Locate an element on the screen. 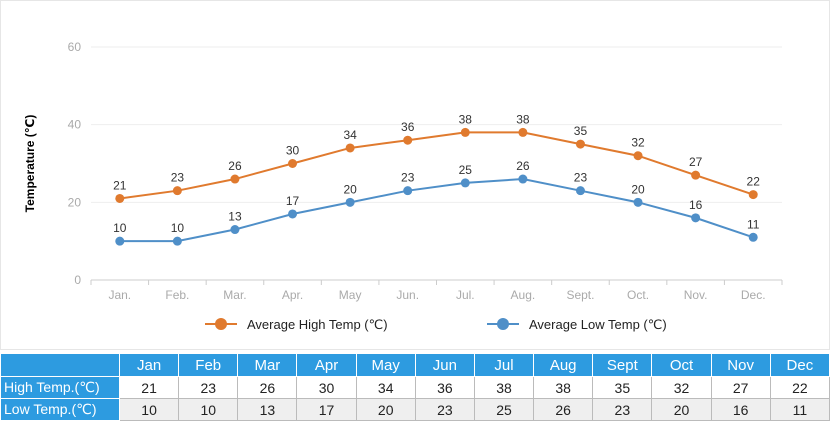 The width and height of the screenshot is (830, 421). data-label: 11 is located at coordinates (753, 224).